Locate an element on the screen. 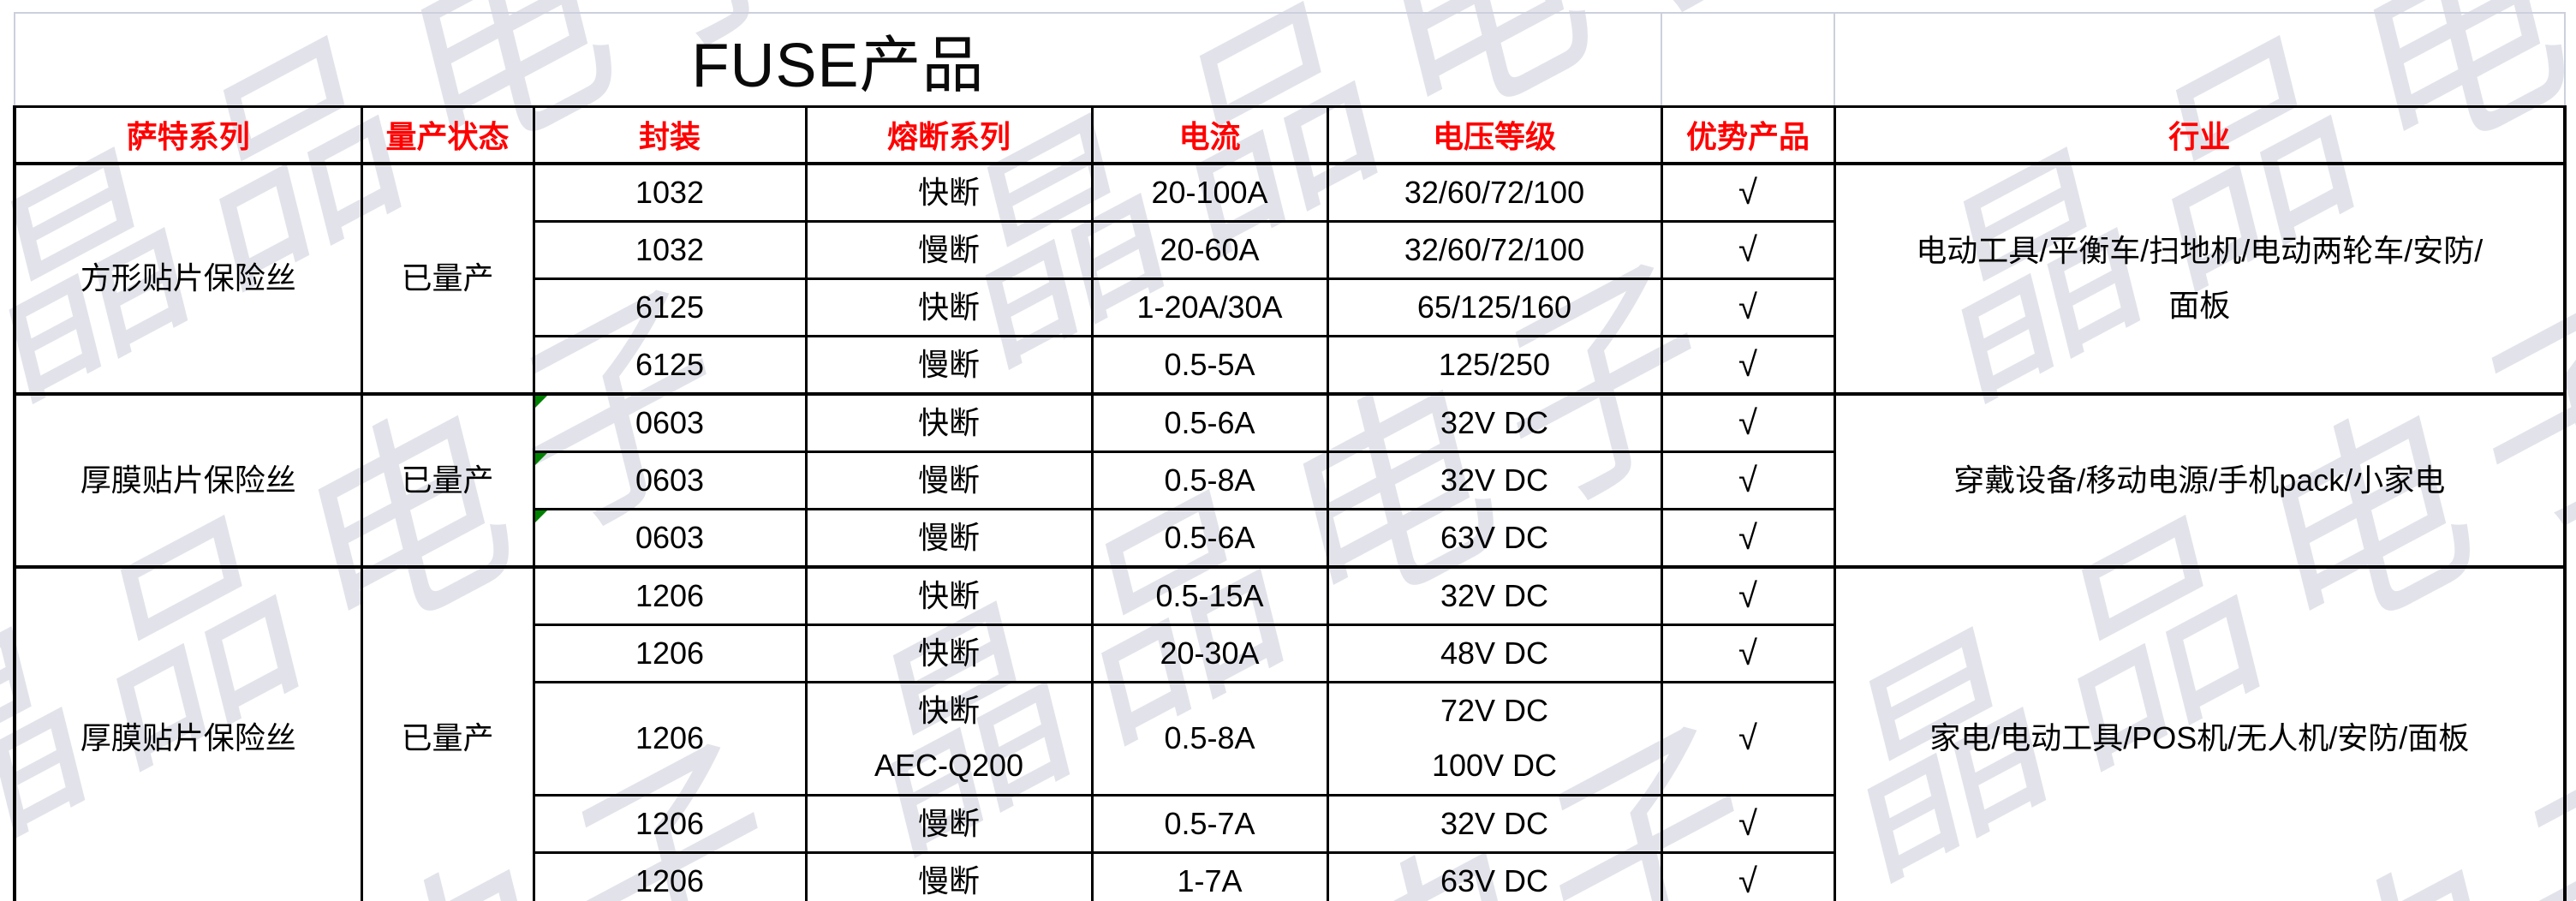  table-row: 6125 快断 1-20A/30A 65/125/160 √ is located at coordinates (1290, 307).